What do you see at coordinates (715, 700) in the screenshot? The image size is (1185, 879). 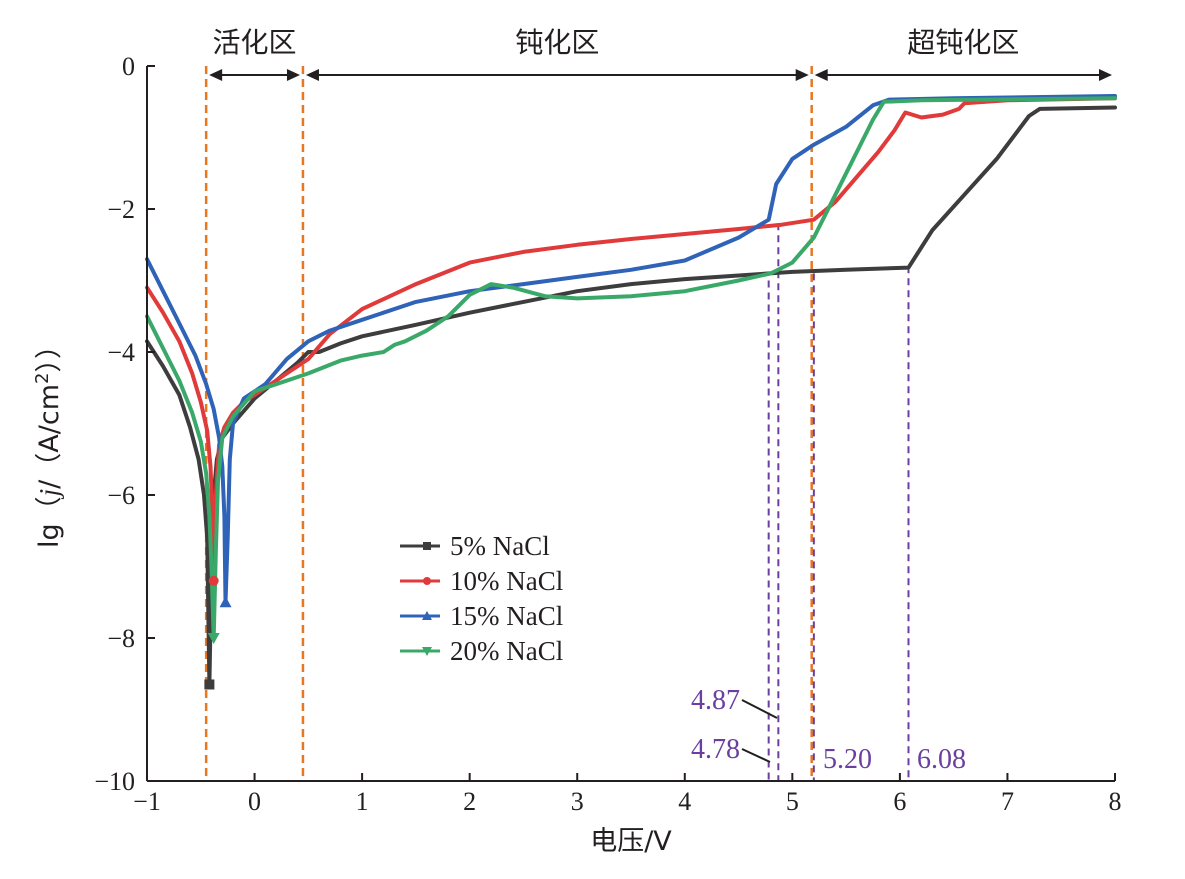 I see `critical-voltage-label: 4.87` at bounding box center [715, 700].